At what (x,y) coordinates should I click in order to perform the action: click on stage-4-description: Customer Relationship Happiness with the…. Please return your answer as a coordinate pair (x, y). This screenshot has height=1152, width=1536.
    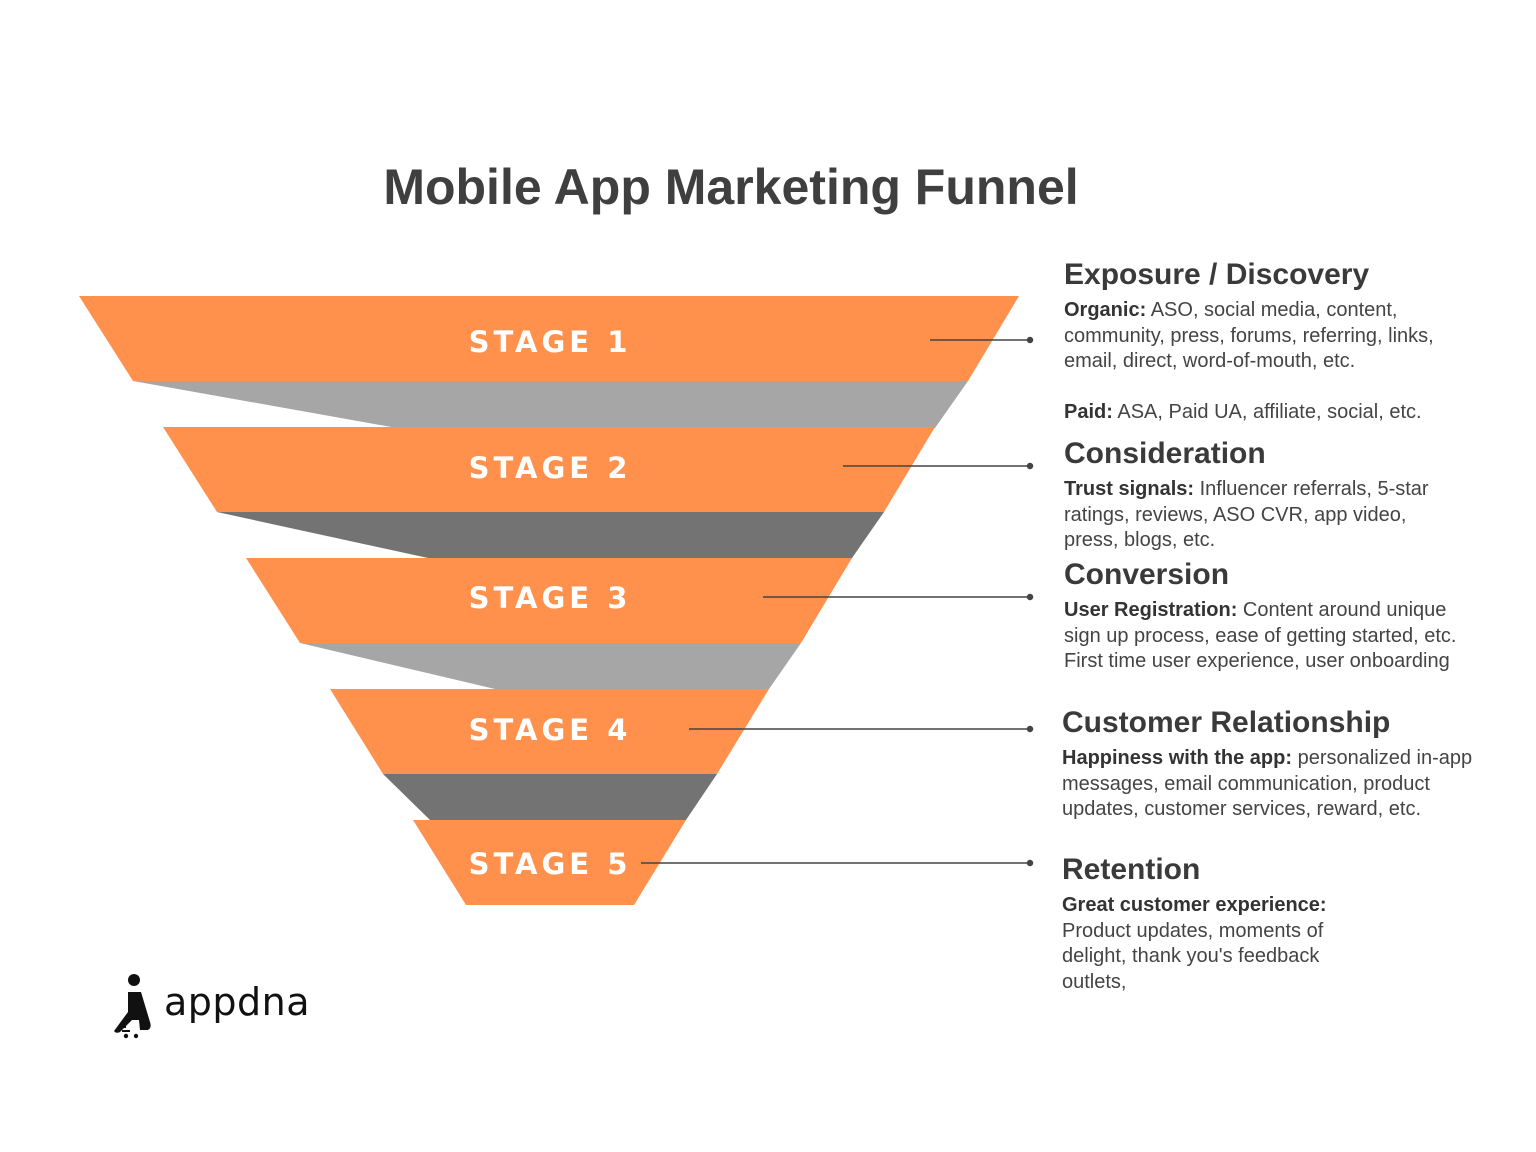
    Looking at the image, I should click on (1269, 764).